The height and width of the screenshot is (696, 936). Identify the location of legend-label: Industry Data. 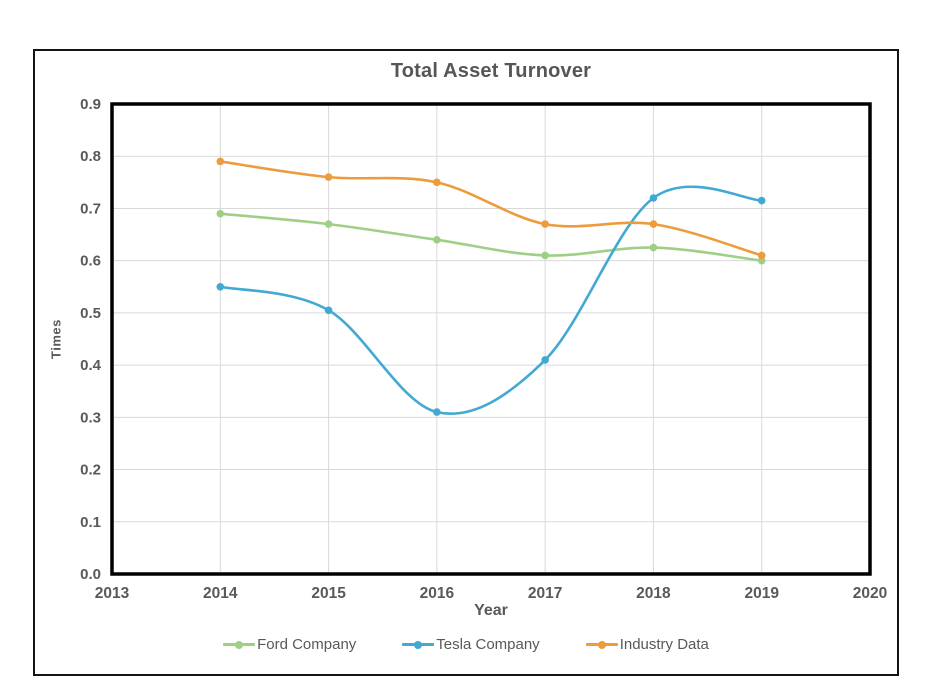
(664, 644).